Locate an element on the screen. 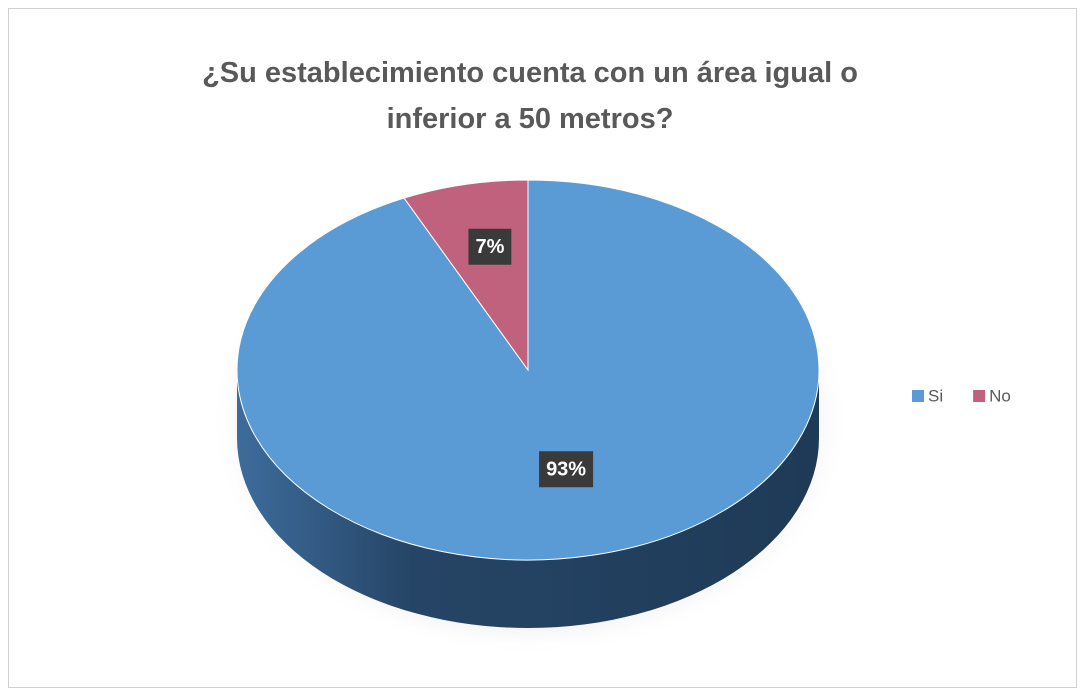 This screenshot has height=688, width=1081. data-label: 93% is located at coordinates (566, 470).